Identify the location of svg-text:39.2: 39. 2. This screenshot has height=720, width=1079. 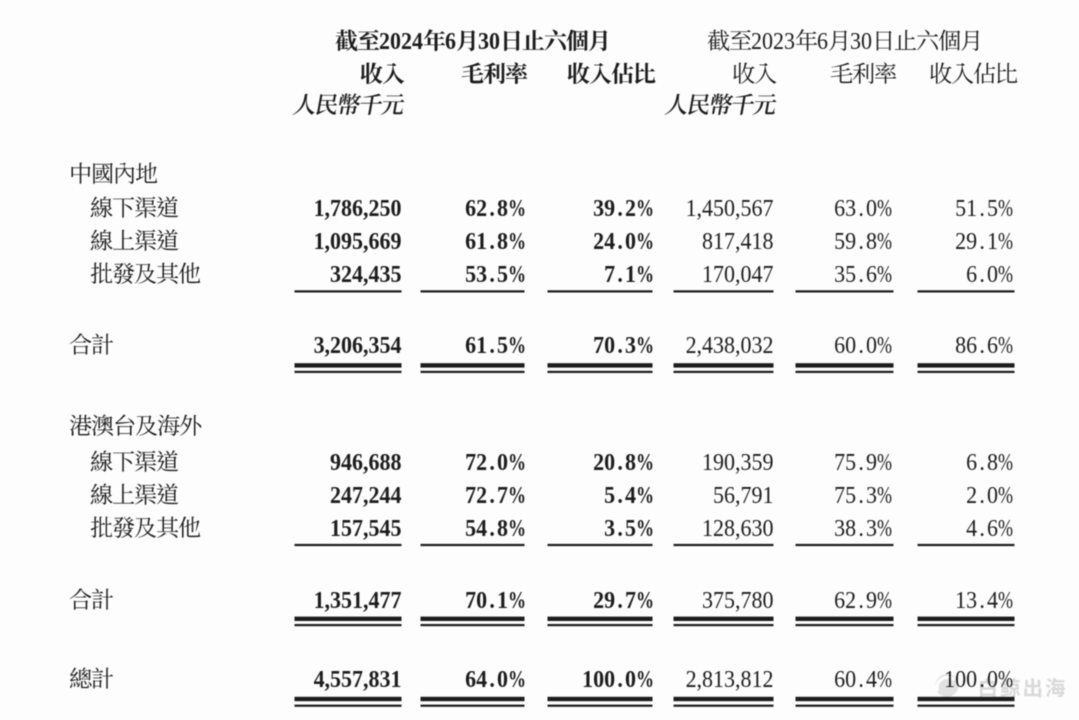
(614, 208).